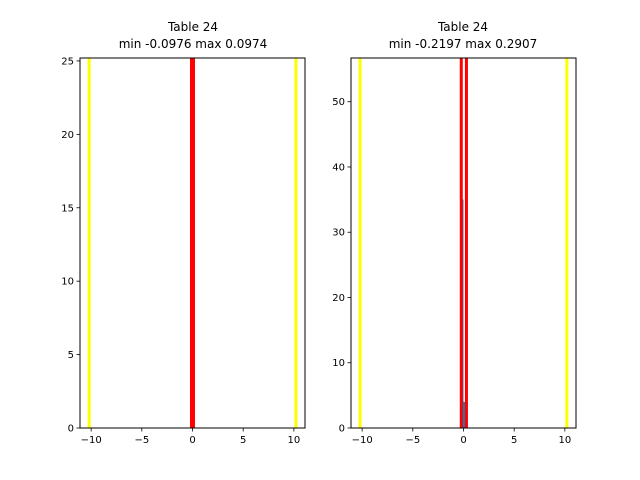 Image resolution: width=640 pixels, height=480 pixels. Describe the element at coordinates (338, 233) in the screenshot. I see `y-tick-label: 30` at that location.